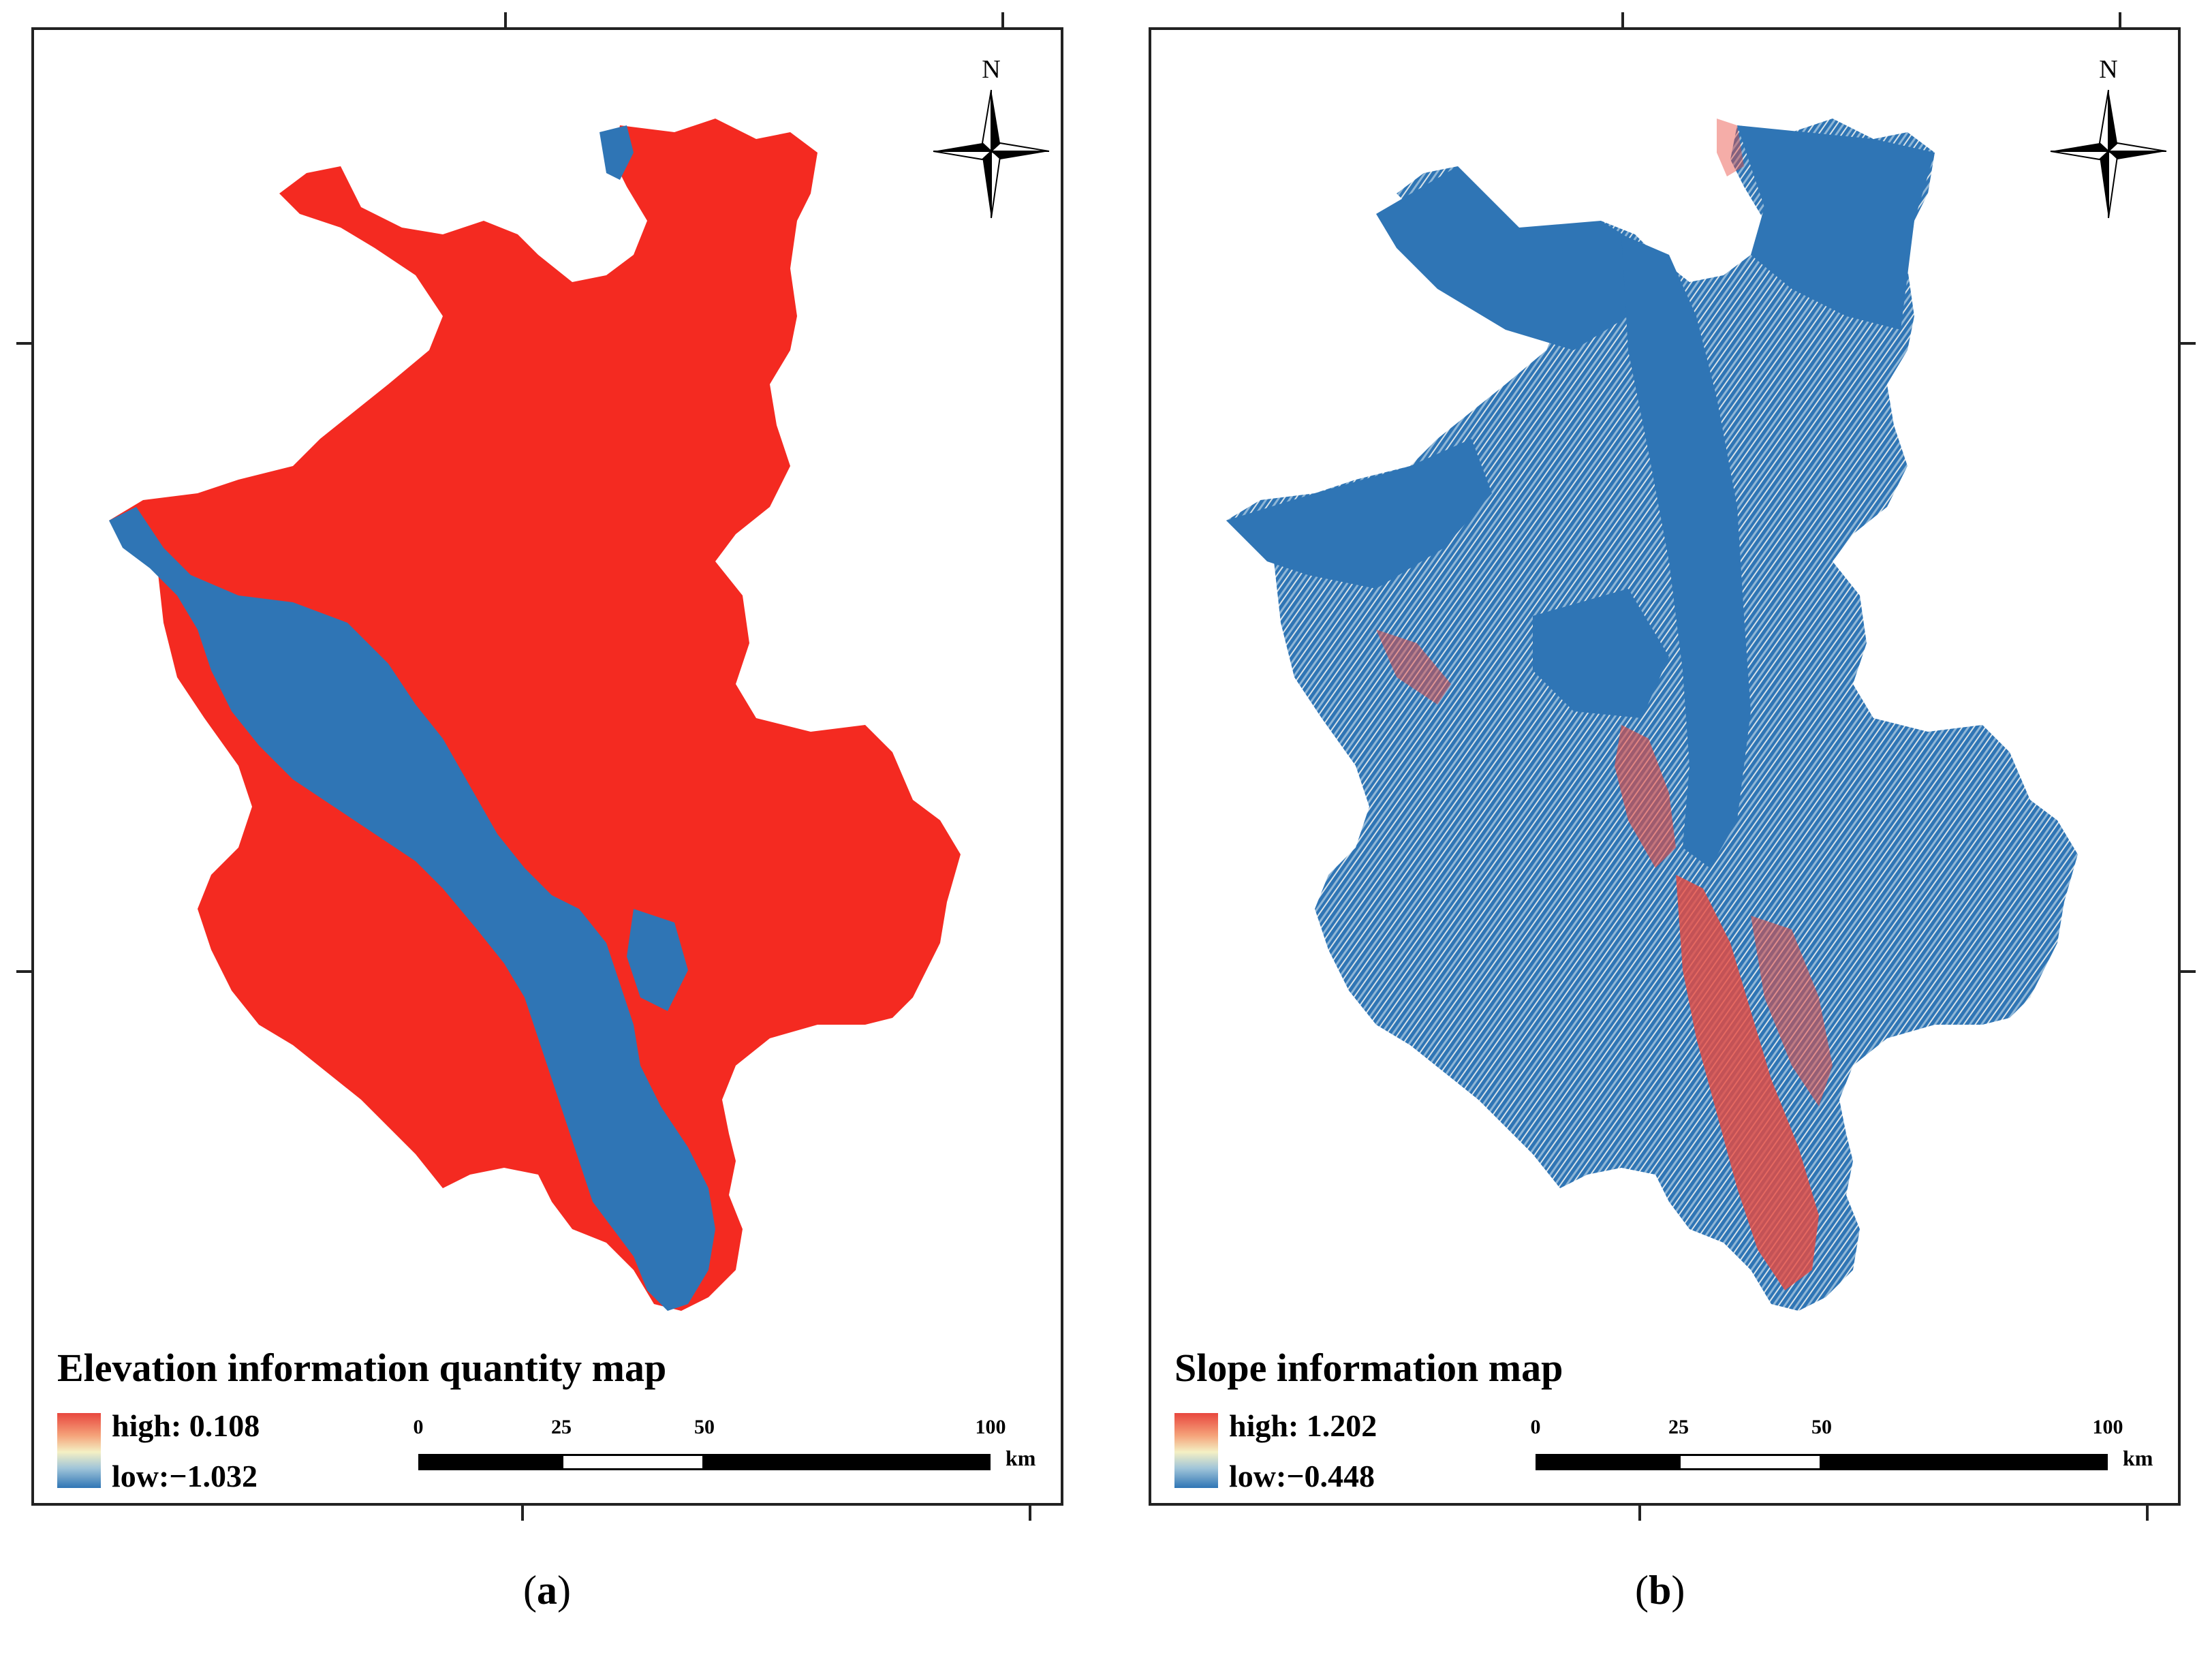 The height and width of the screenshot is (1659, 2212). Describe the element at coordinates (1686, 551) in the screenshot. I see `valley-channel` at that location.